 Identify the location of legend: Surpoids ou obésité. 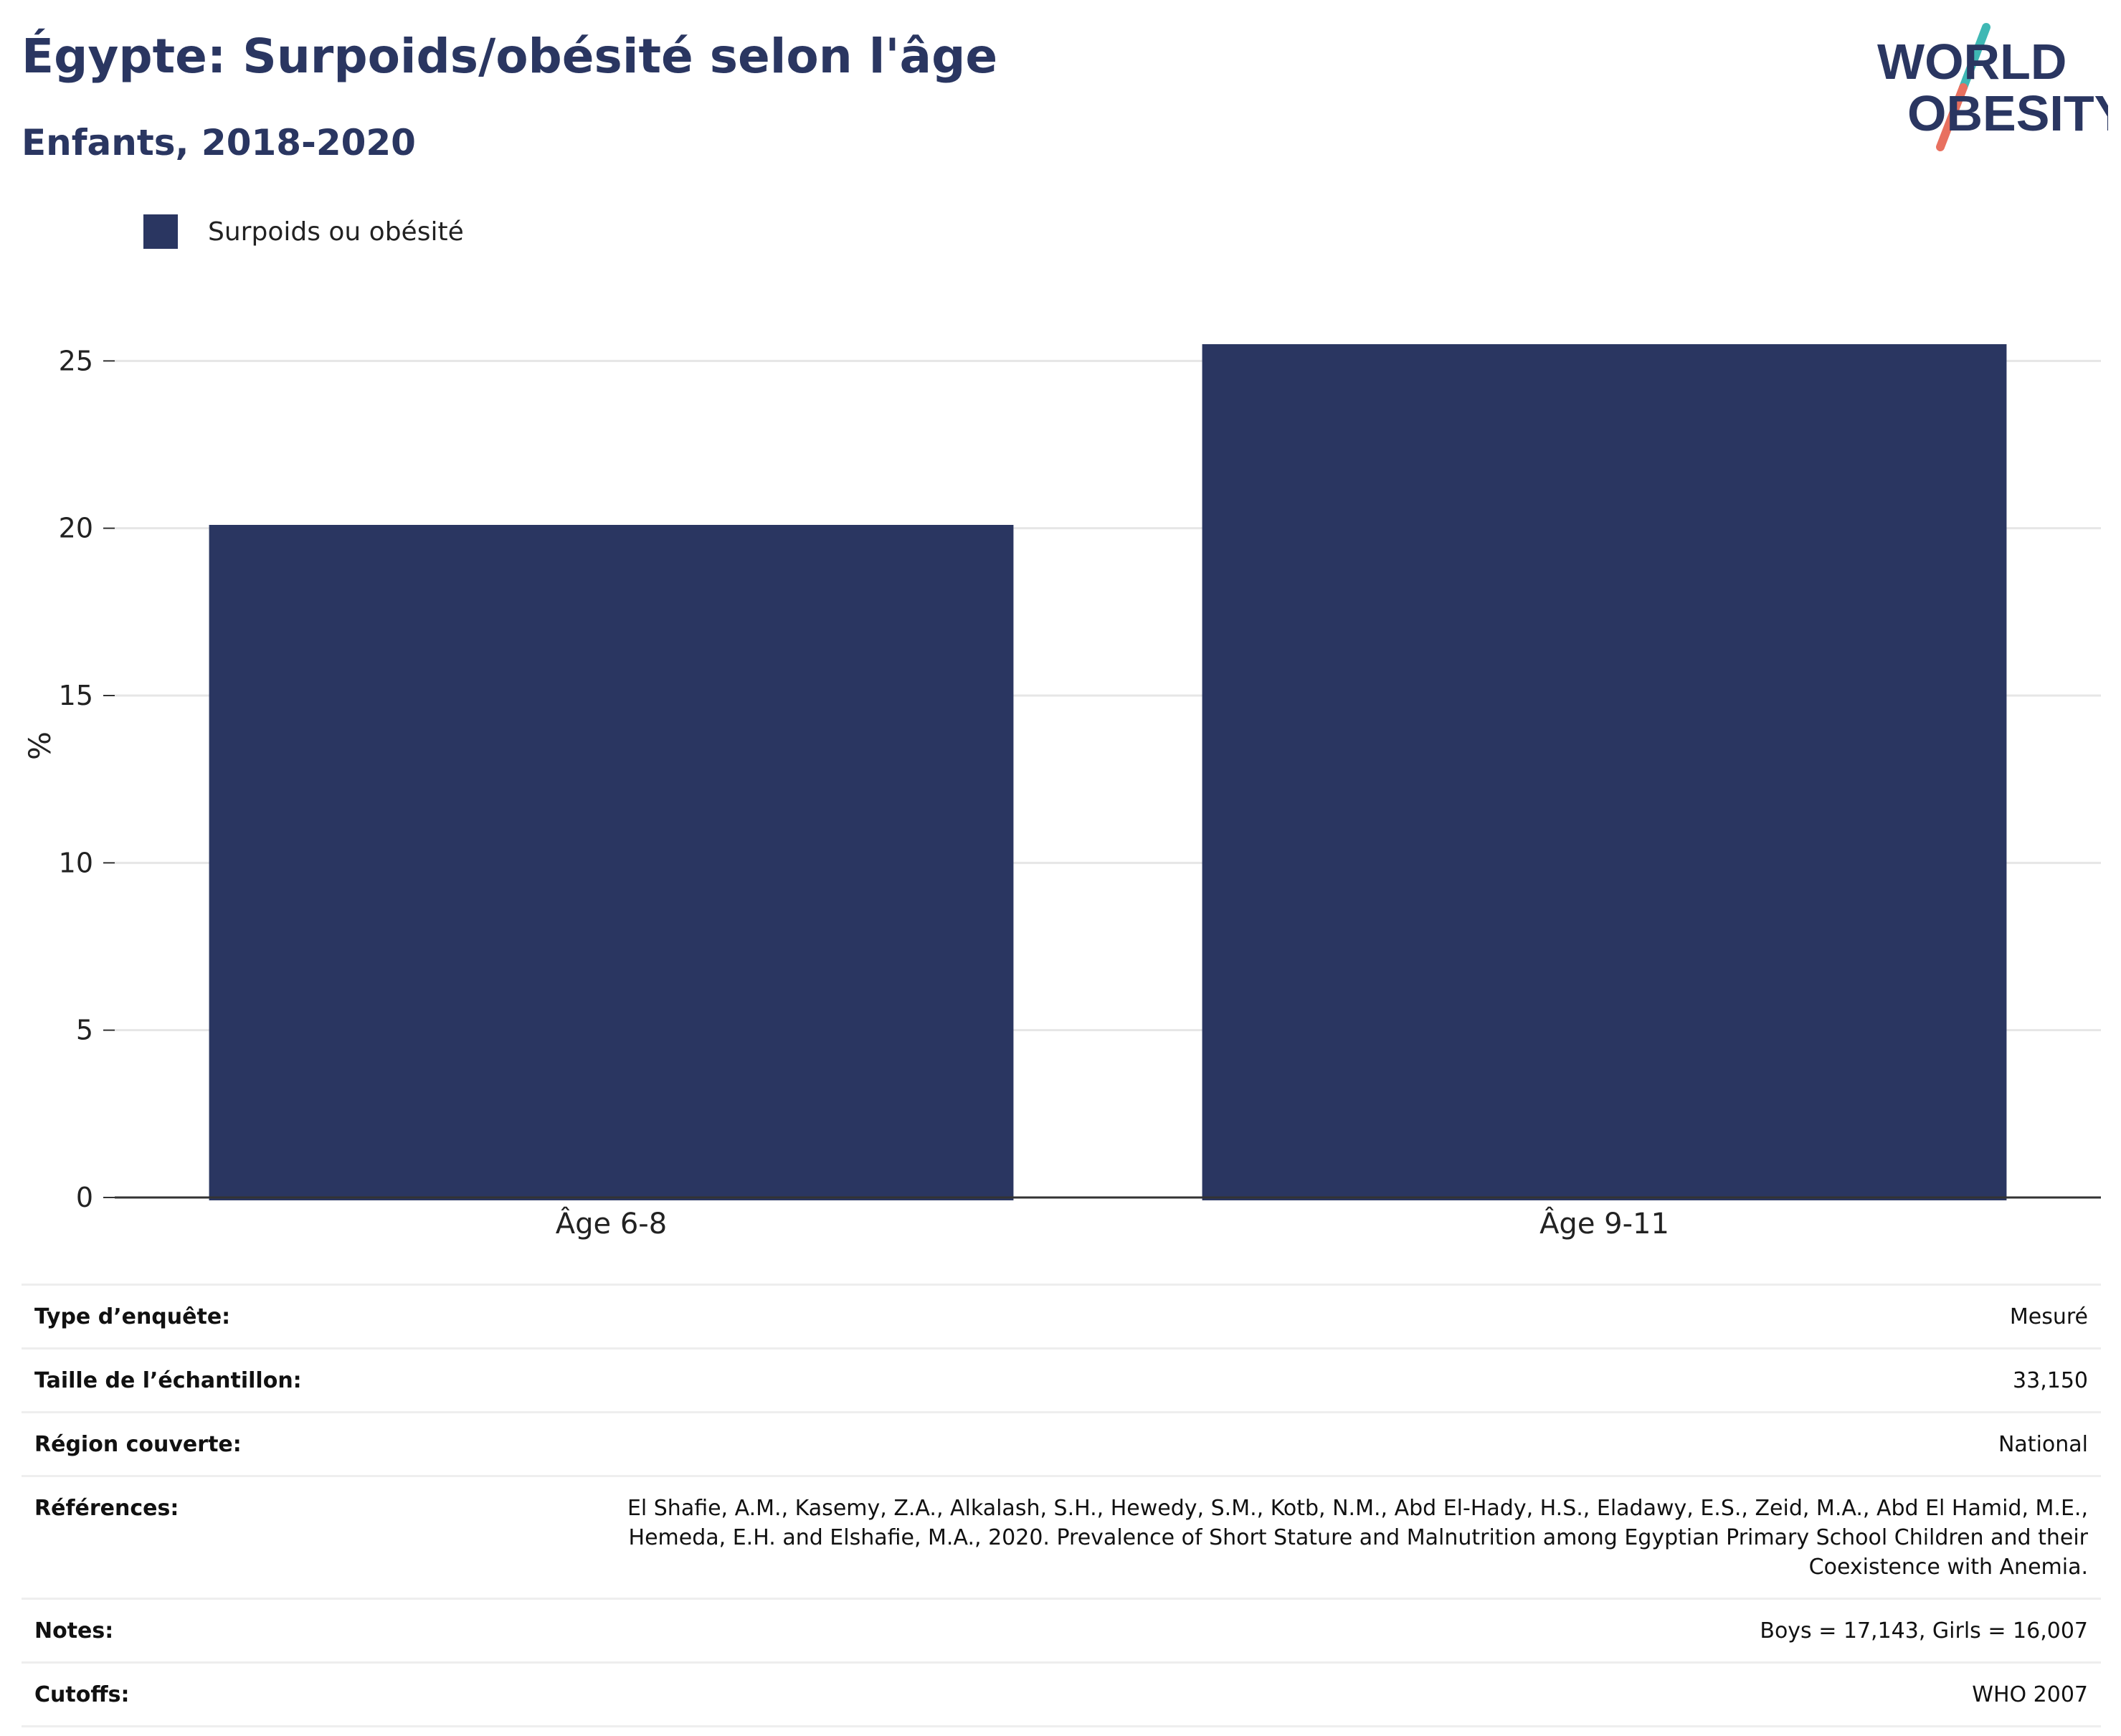
(303, 231).